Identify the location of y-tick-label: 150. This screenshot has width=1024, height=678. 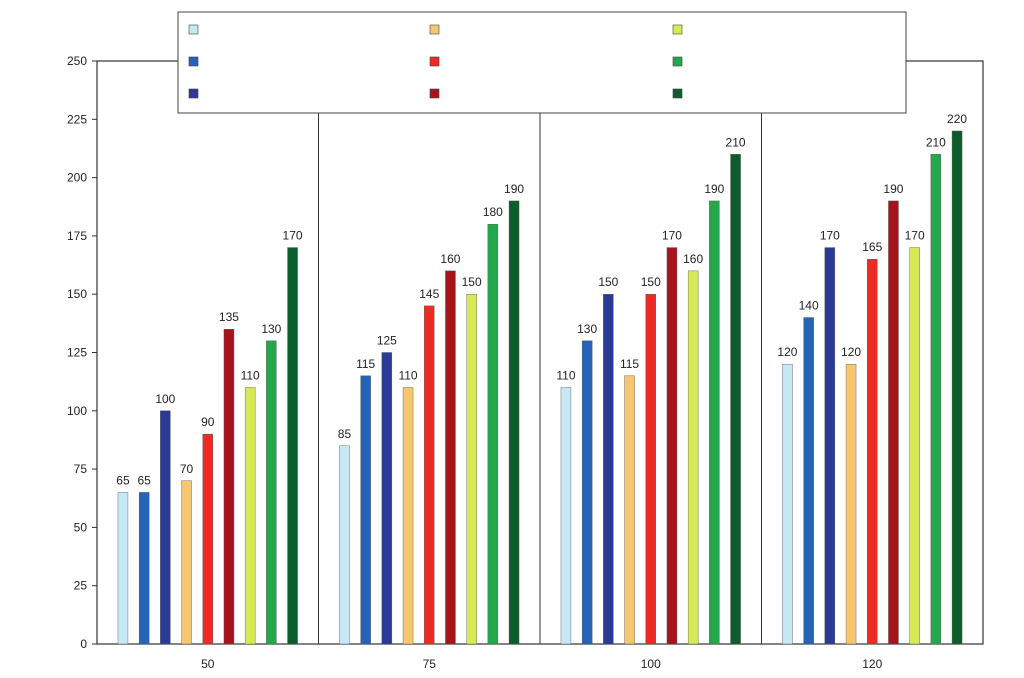
(77, 294).